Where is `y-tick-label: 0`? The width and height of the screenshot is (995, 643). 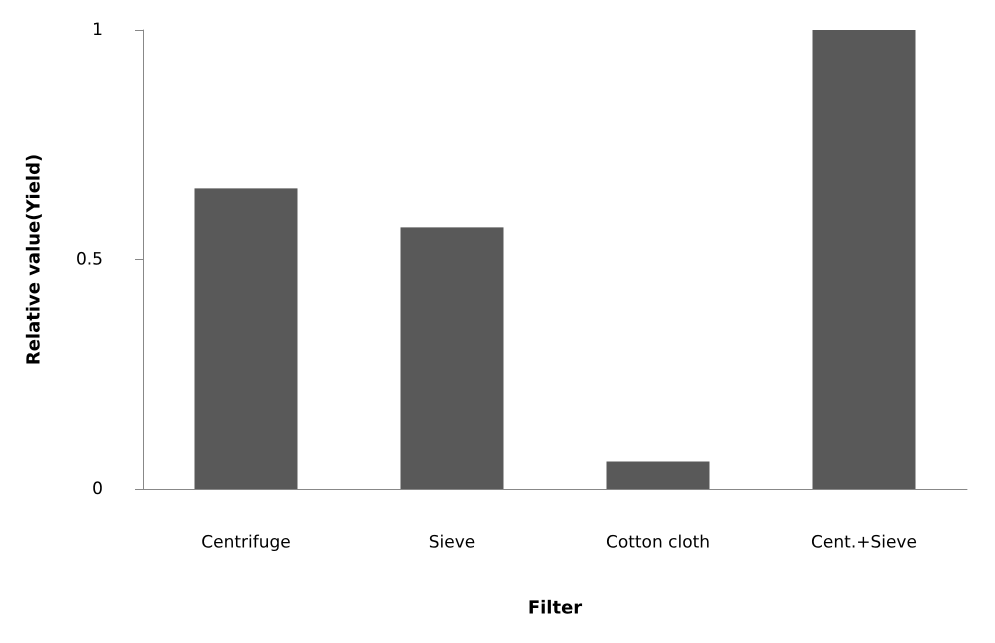 y-tick-label: 0 is located at coordinates (97, 489).